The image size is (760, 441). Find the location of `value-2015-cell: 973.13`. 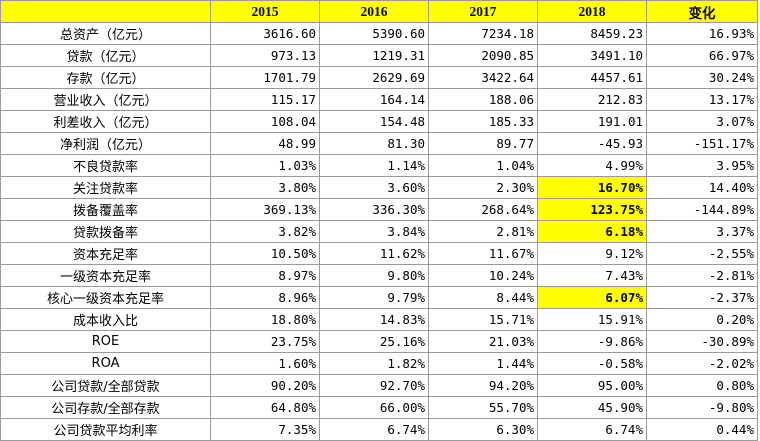

value-2015-cell: 973.13 is located at coordinates (265, 55).